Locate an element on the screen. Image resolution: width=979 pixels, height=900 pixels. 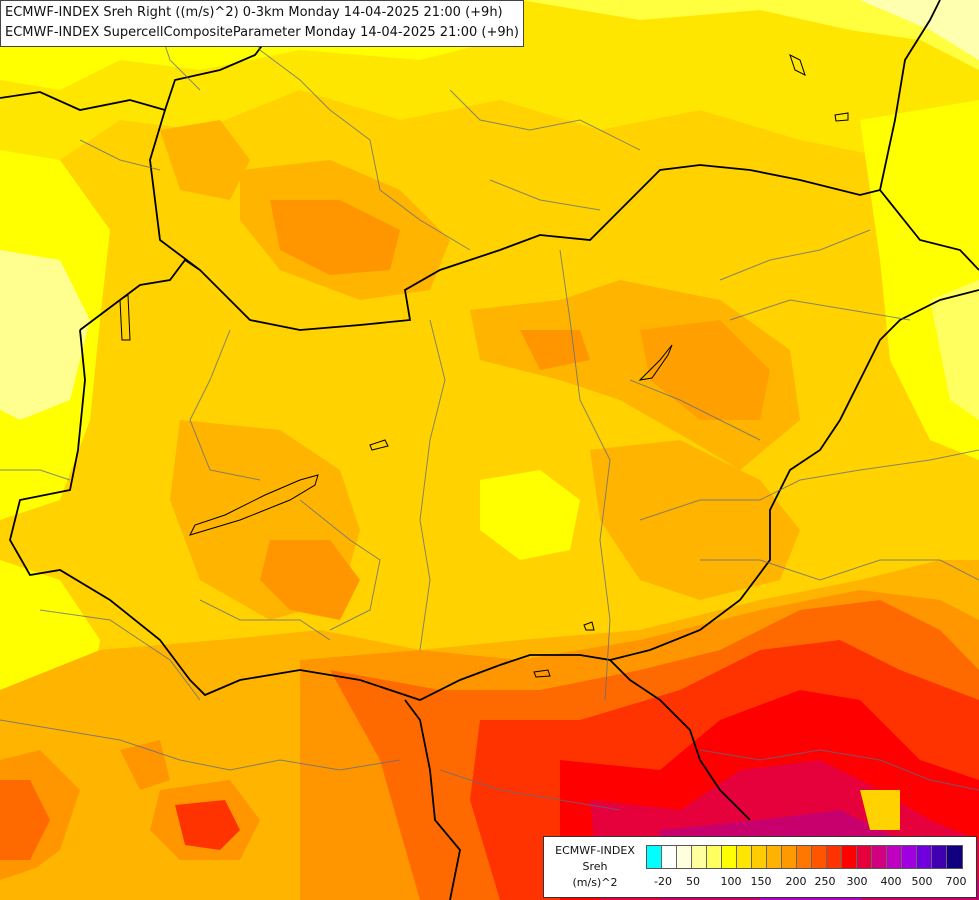
legend-title-line-1: ECMWF-INDEX is located at coordinates (595, 850).